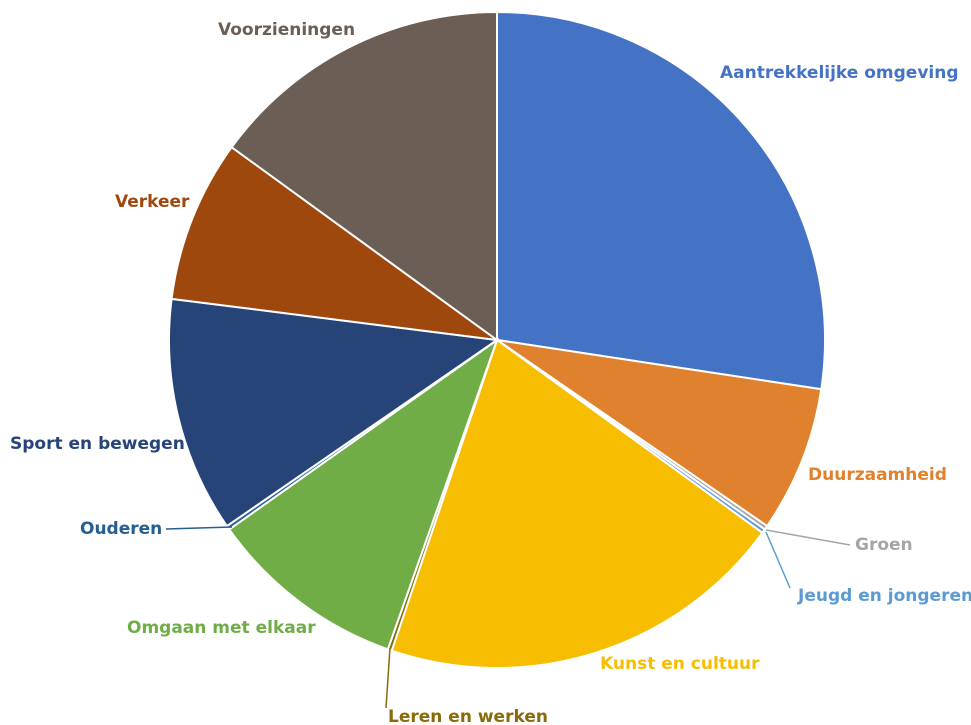 This screenshot has height=725, width=971. Describe the element at coordinates (839, 73) in the screenshot. I see `slice-label: Aantrekkelijke omgeving` at that location.